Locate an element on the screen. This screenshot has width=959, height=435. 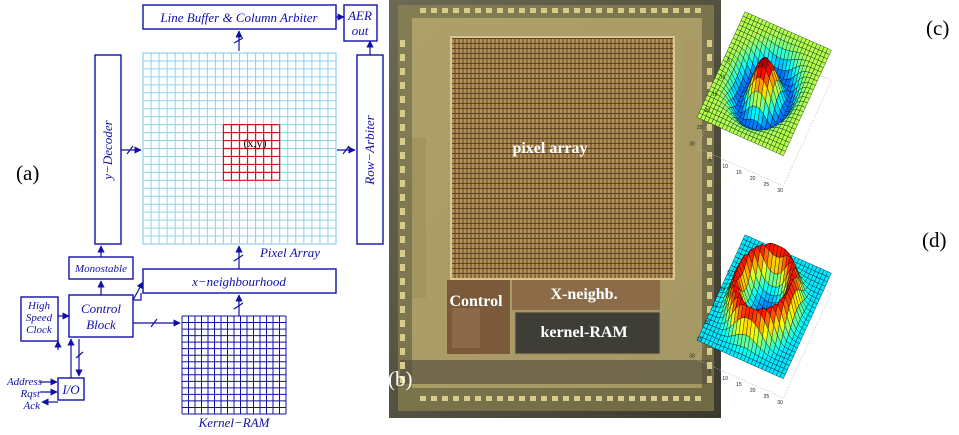
kernel-ram-label: Kernel−RAM is located at coordinates (234, 422).